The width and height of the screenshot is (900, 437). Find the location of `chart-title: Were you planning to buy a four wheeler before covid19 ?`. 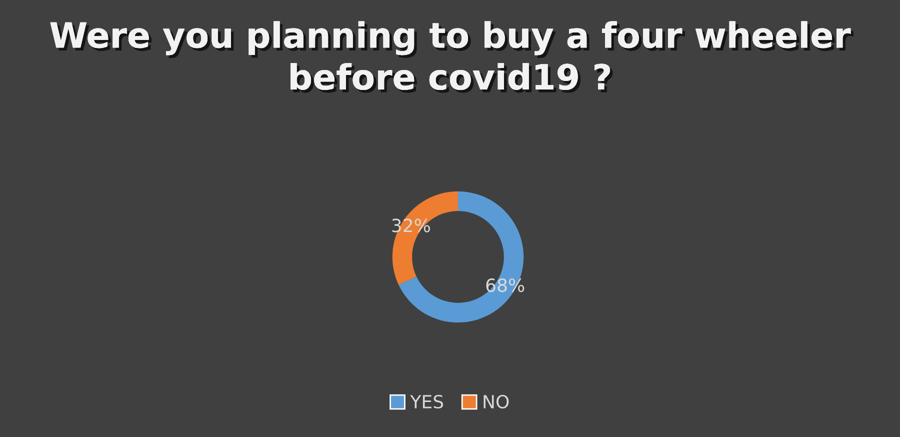

chart-title: Were you planning to buy a four wheeler before covid19 ? is located at coordinates (452, 57).